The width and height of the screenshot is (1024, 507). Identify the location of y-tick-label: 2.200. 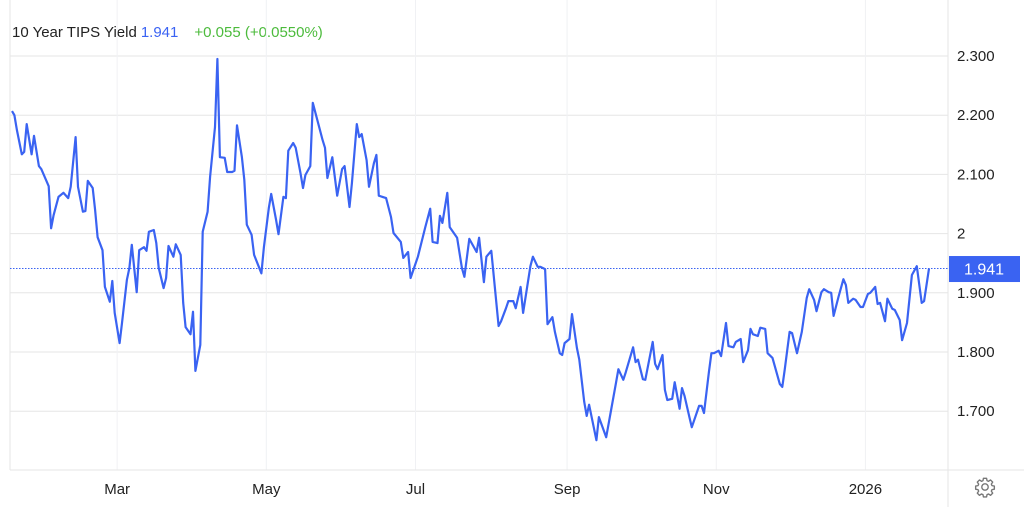
(976, 115).